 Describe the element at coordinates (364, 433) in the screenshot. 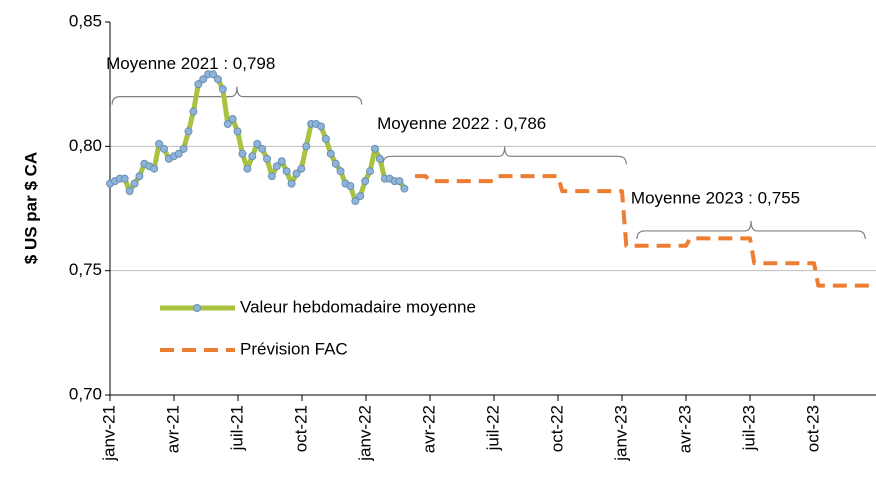

I see `x-tick-label: janv-22` at that location.